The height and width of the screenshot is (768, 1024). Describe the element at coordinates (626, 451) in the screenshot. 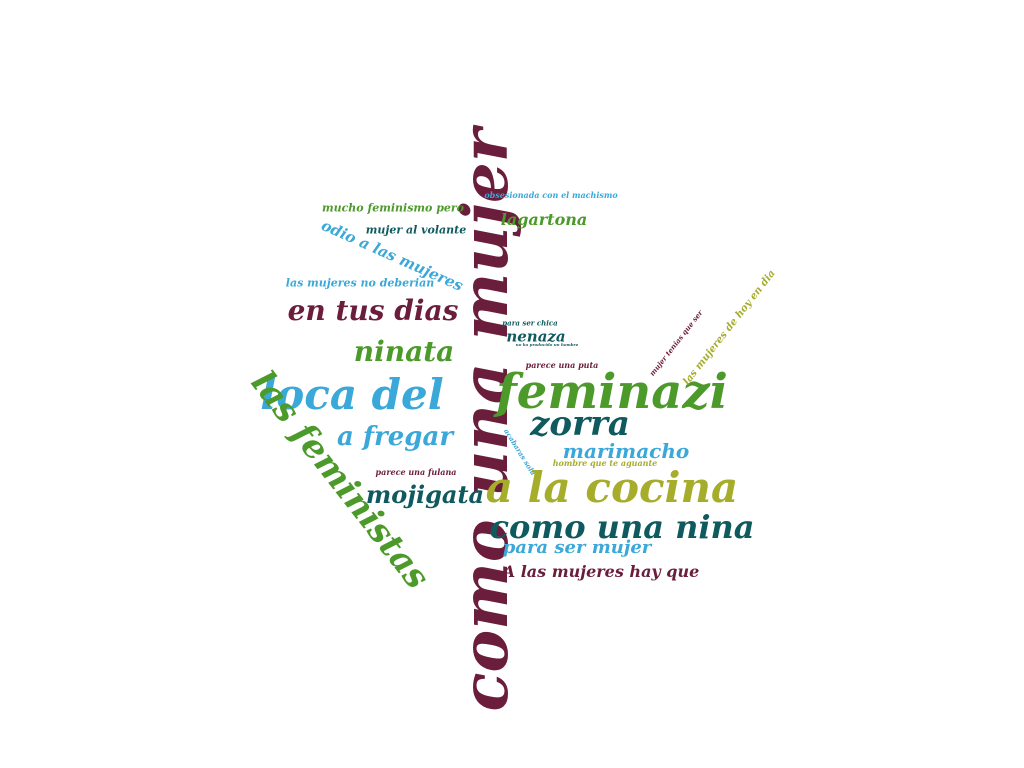

I see `word-marimacho: marimacho` at that location.